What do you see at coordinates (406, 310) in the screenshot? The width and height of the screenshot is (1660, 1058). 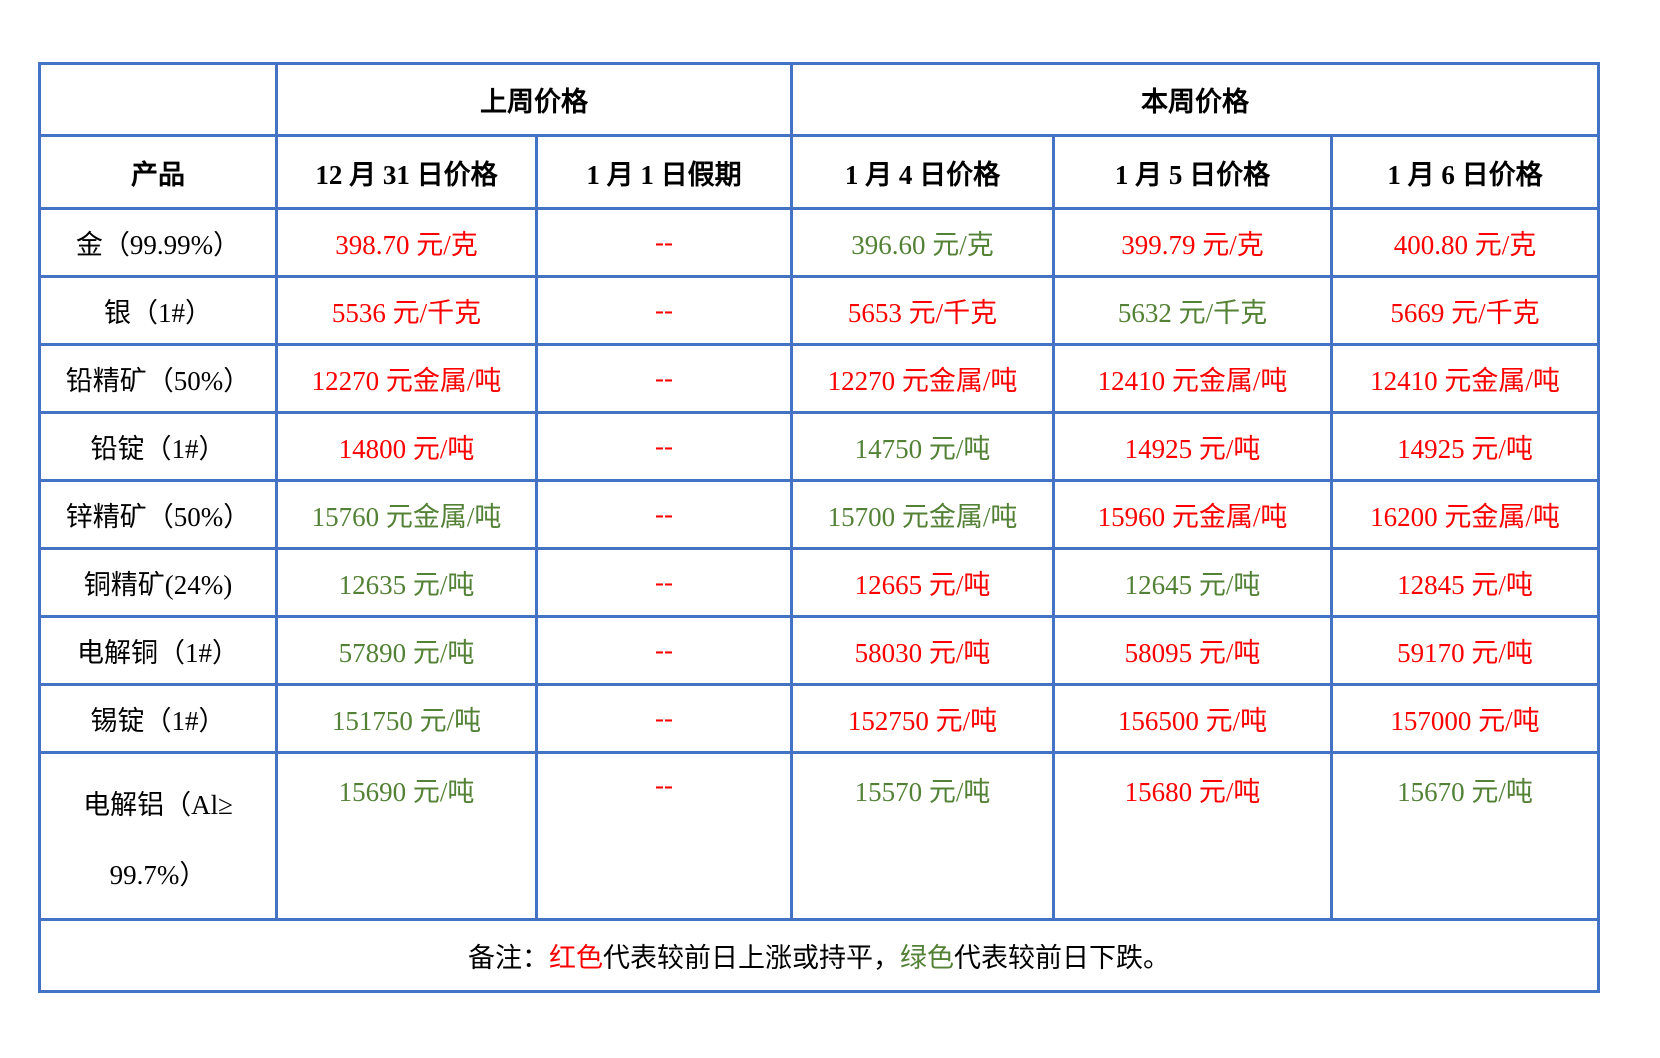 I see `price-cell: 5536 元/千克` at bounding box center [406, 310].